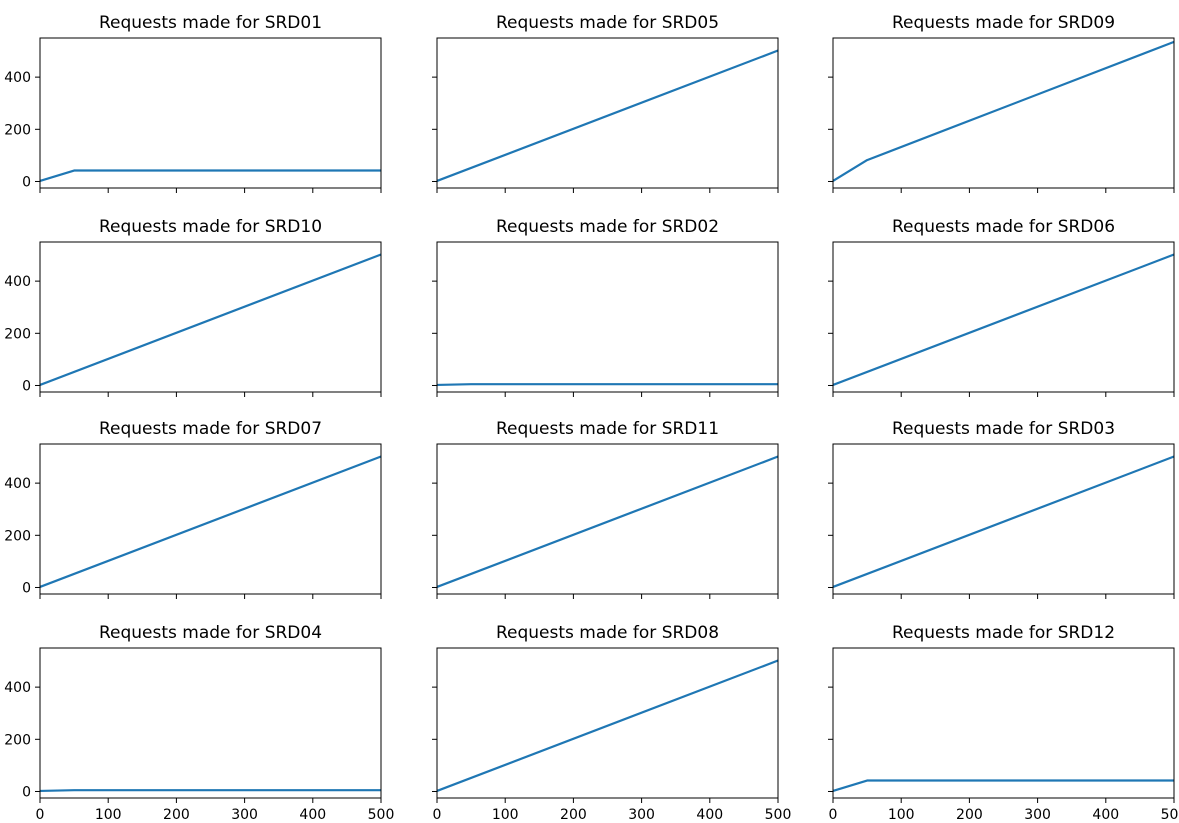 The image size is (1179, 823). What do you see at coordinates (607, 23) in the screenshot?
I see `subplot-title: Requests made for SRD05` at bounding box center [607, 23].